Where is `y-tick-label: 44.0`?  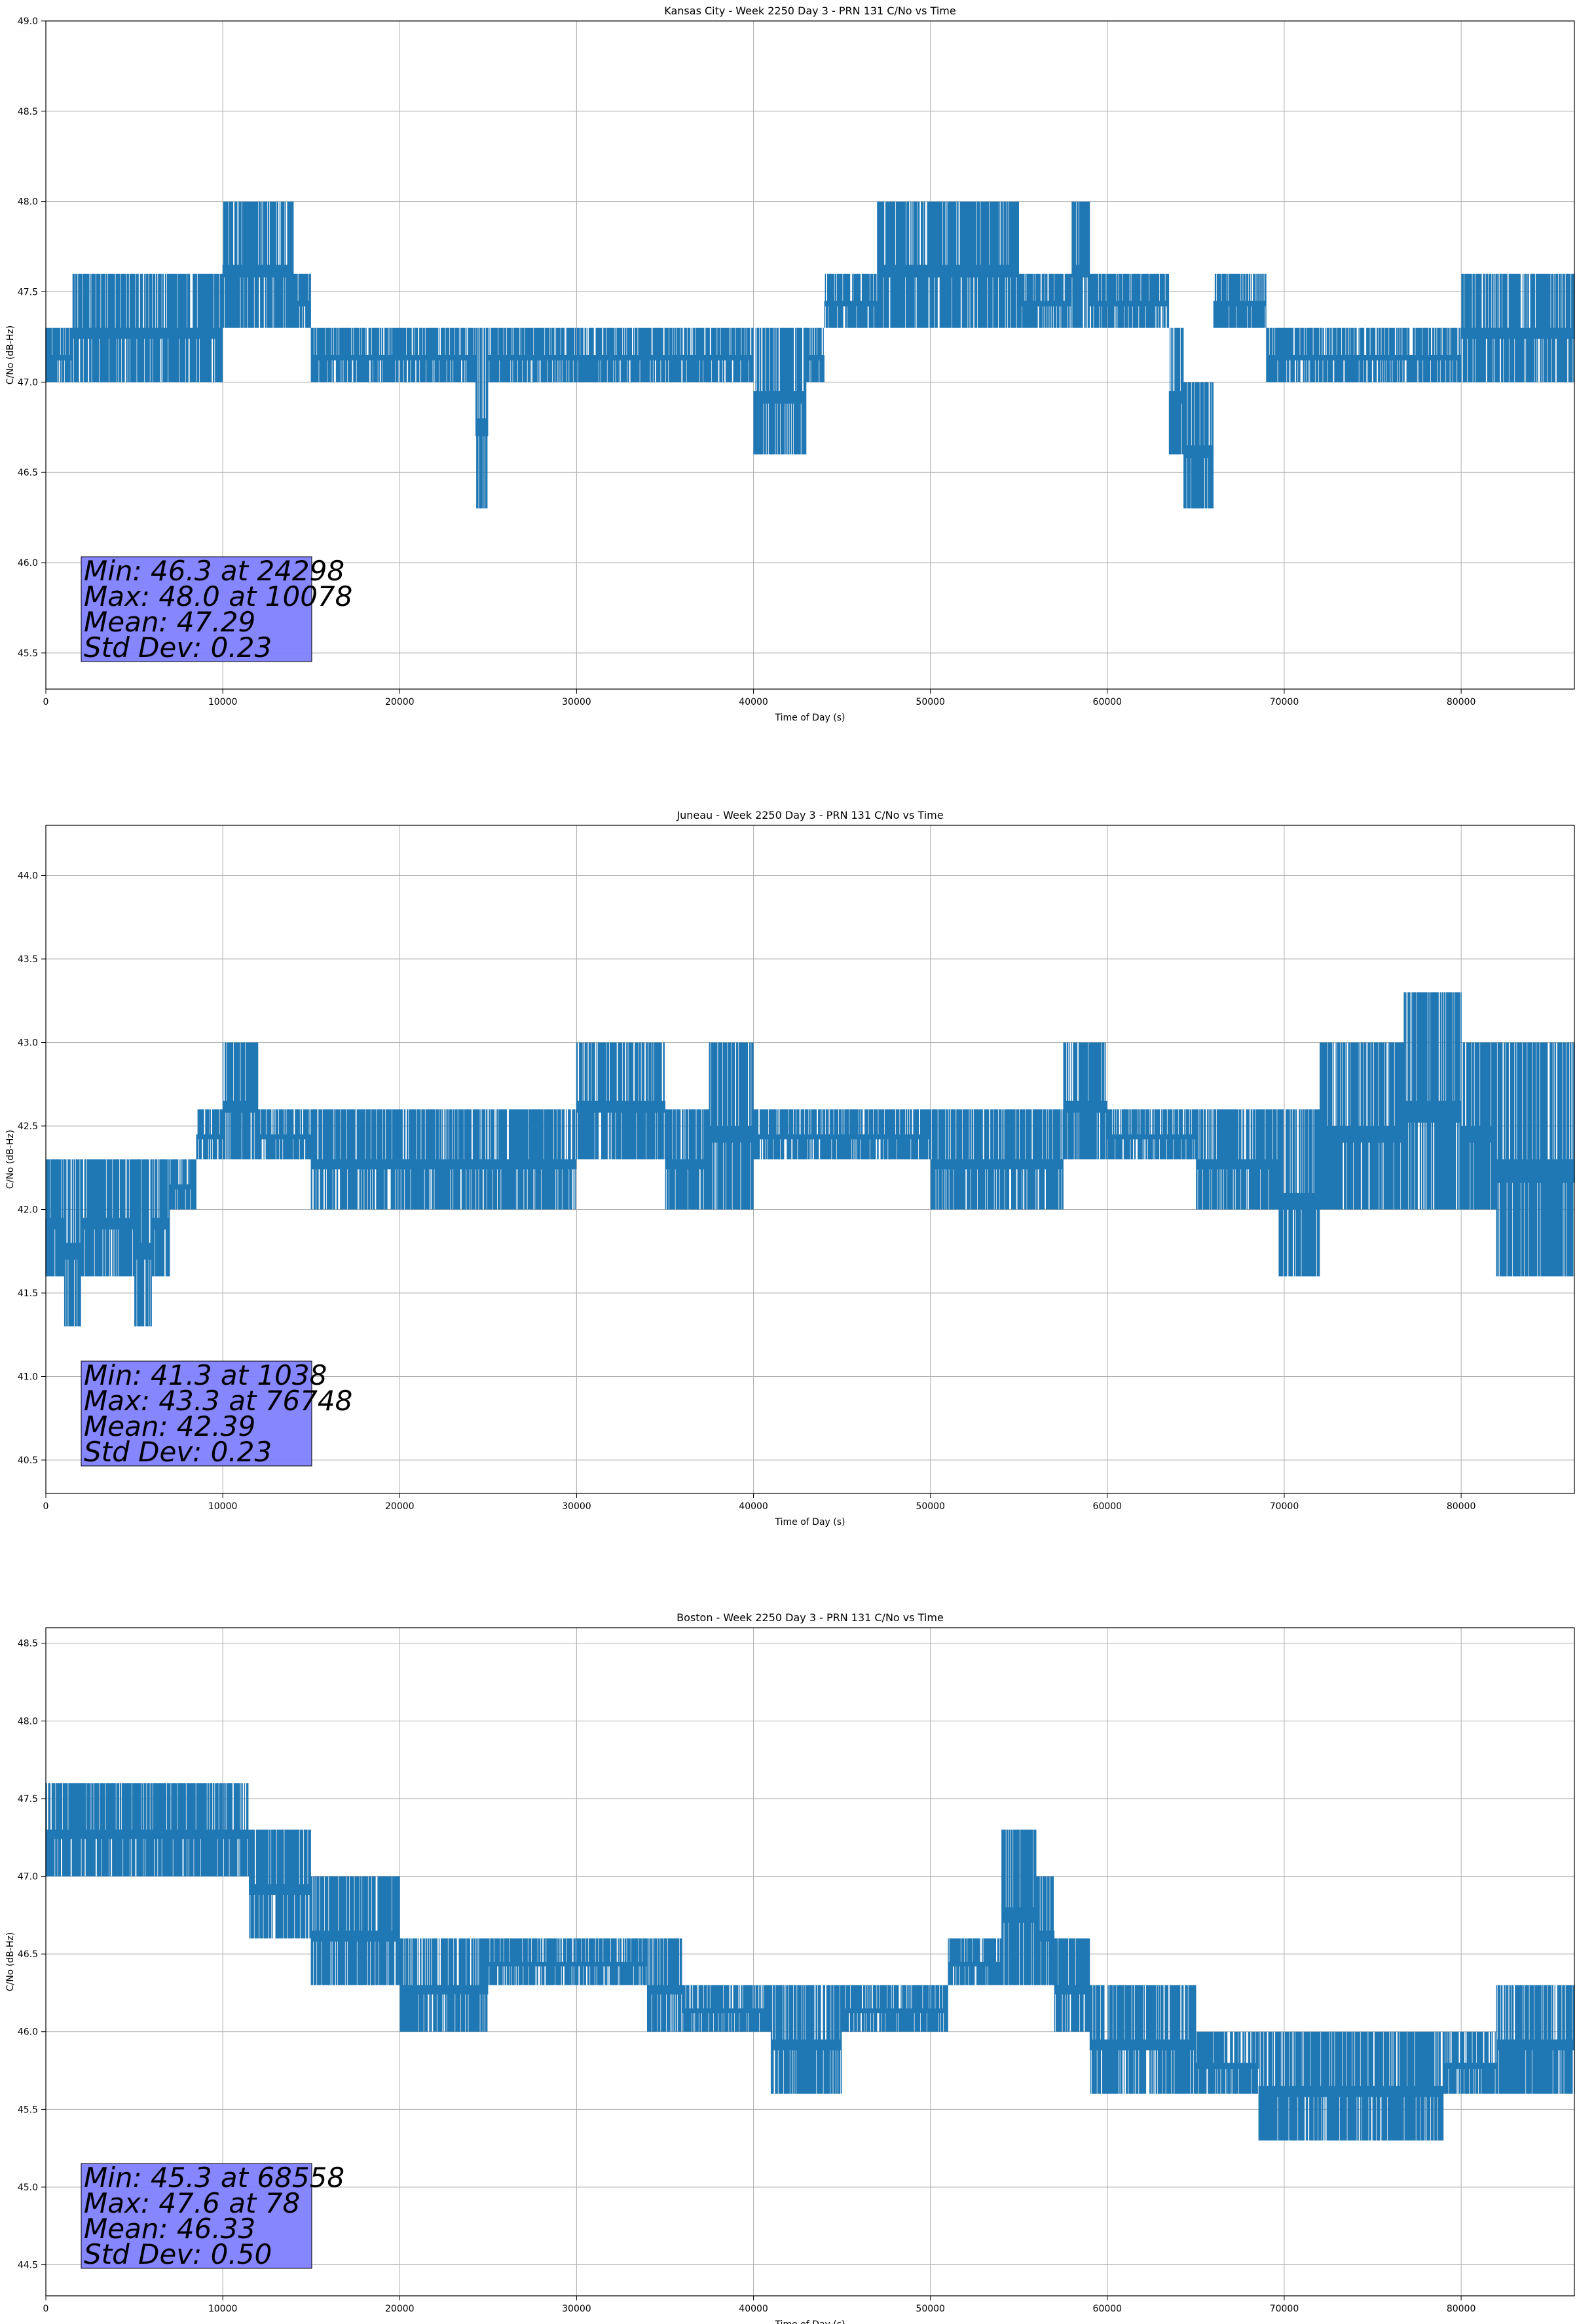
y-tick-label: 44.0 is located at coordinates (28, 876).